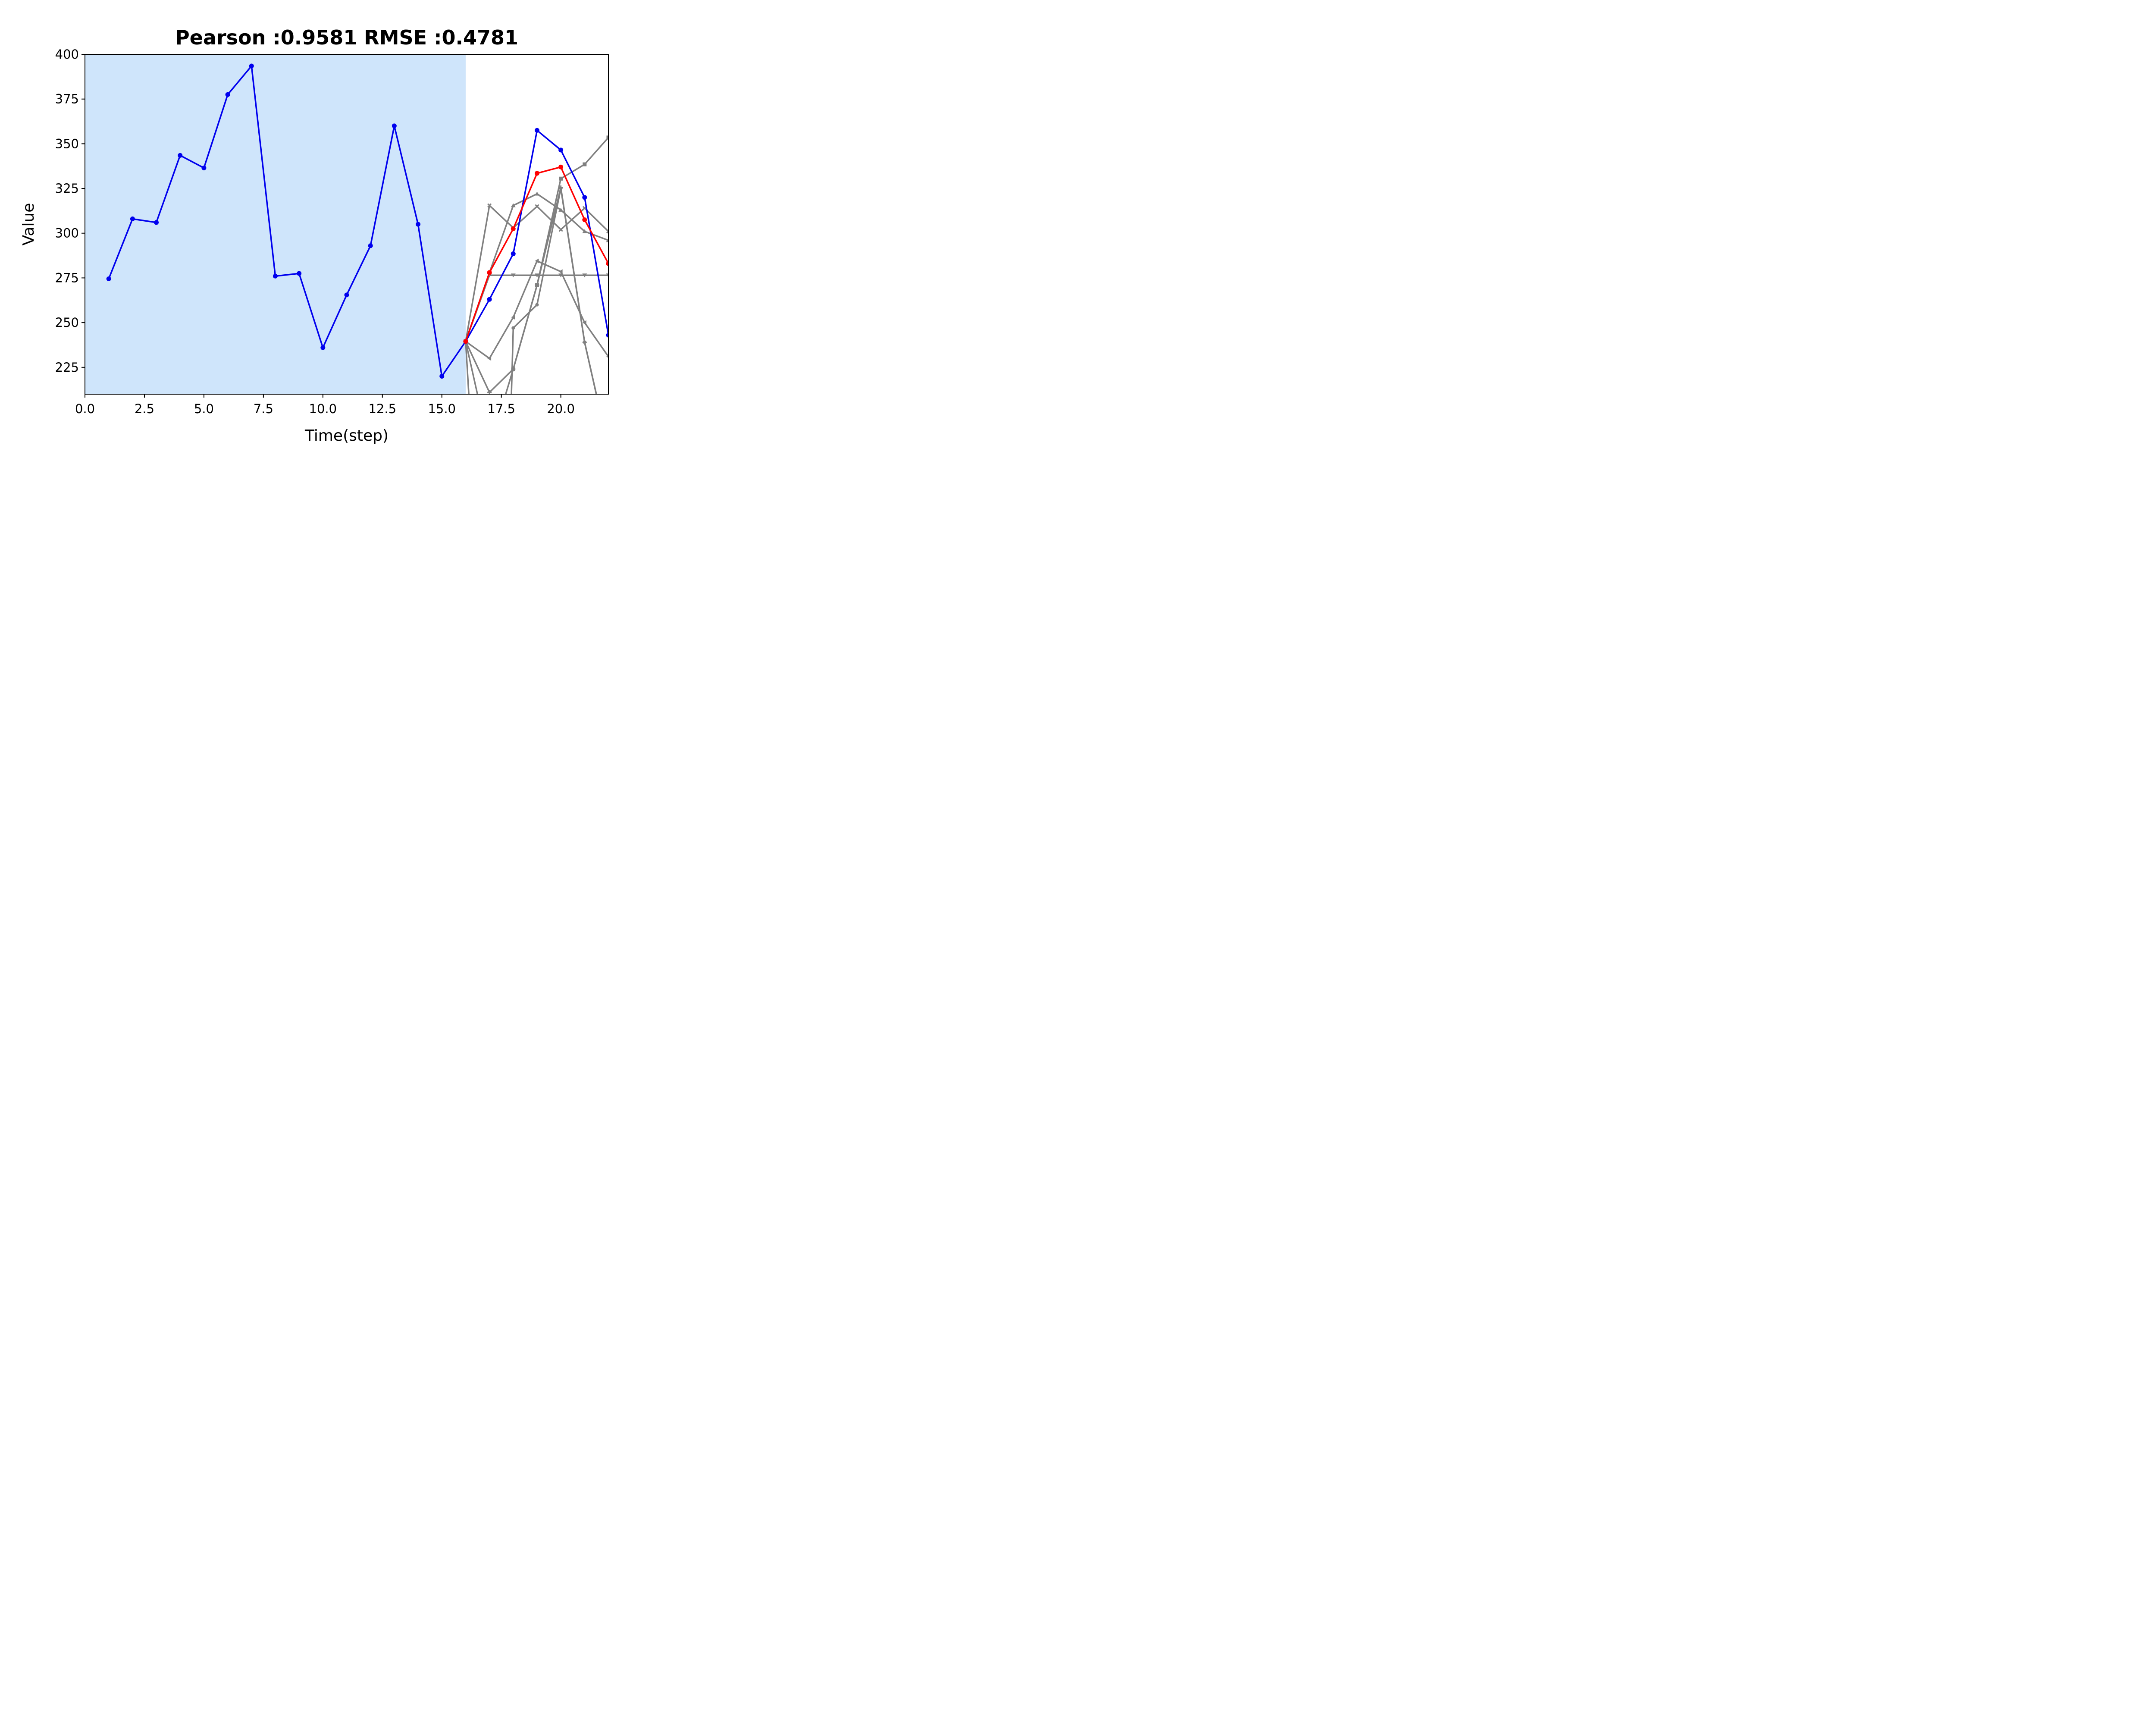 This screenshot has width=2156, height=1725. I want to click on y-tick-label: 225, so click(67, 367).